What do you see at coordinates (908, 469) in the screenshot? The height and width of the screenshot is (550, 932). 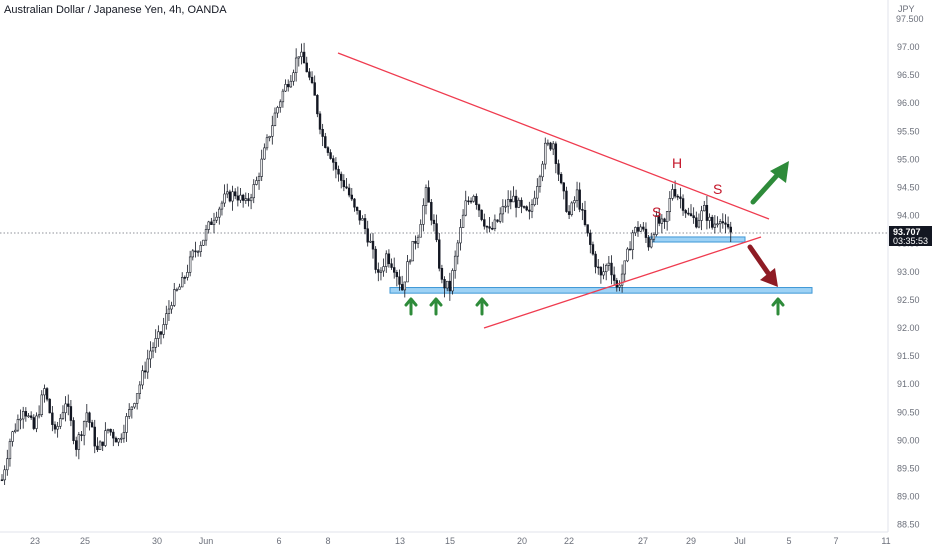 I see `y-tick-label: 89.50` at bounding box center [908, 469].